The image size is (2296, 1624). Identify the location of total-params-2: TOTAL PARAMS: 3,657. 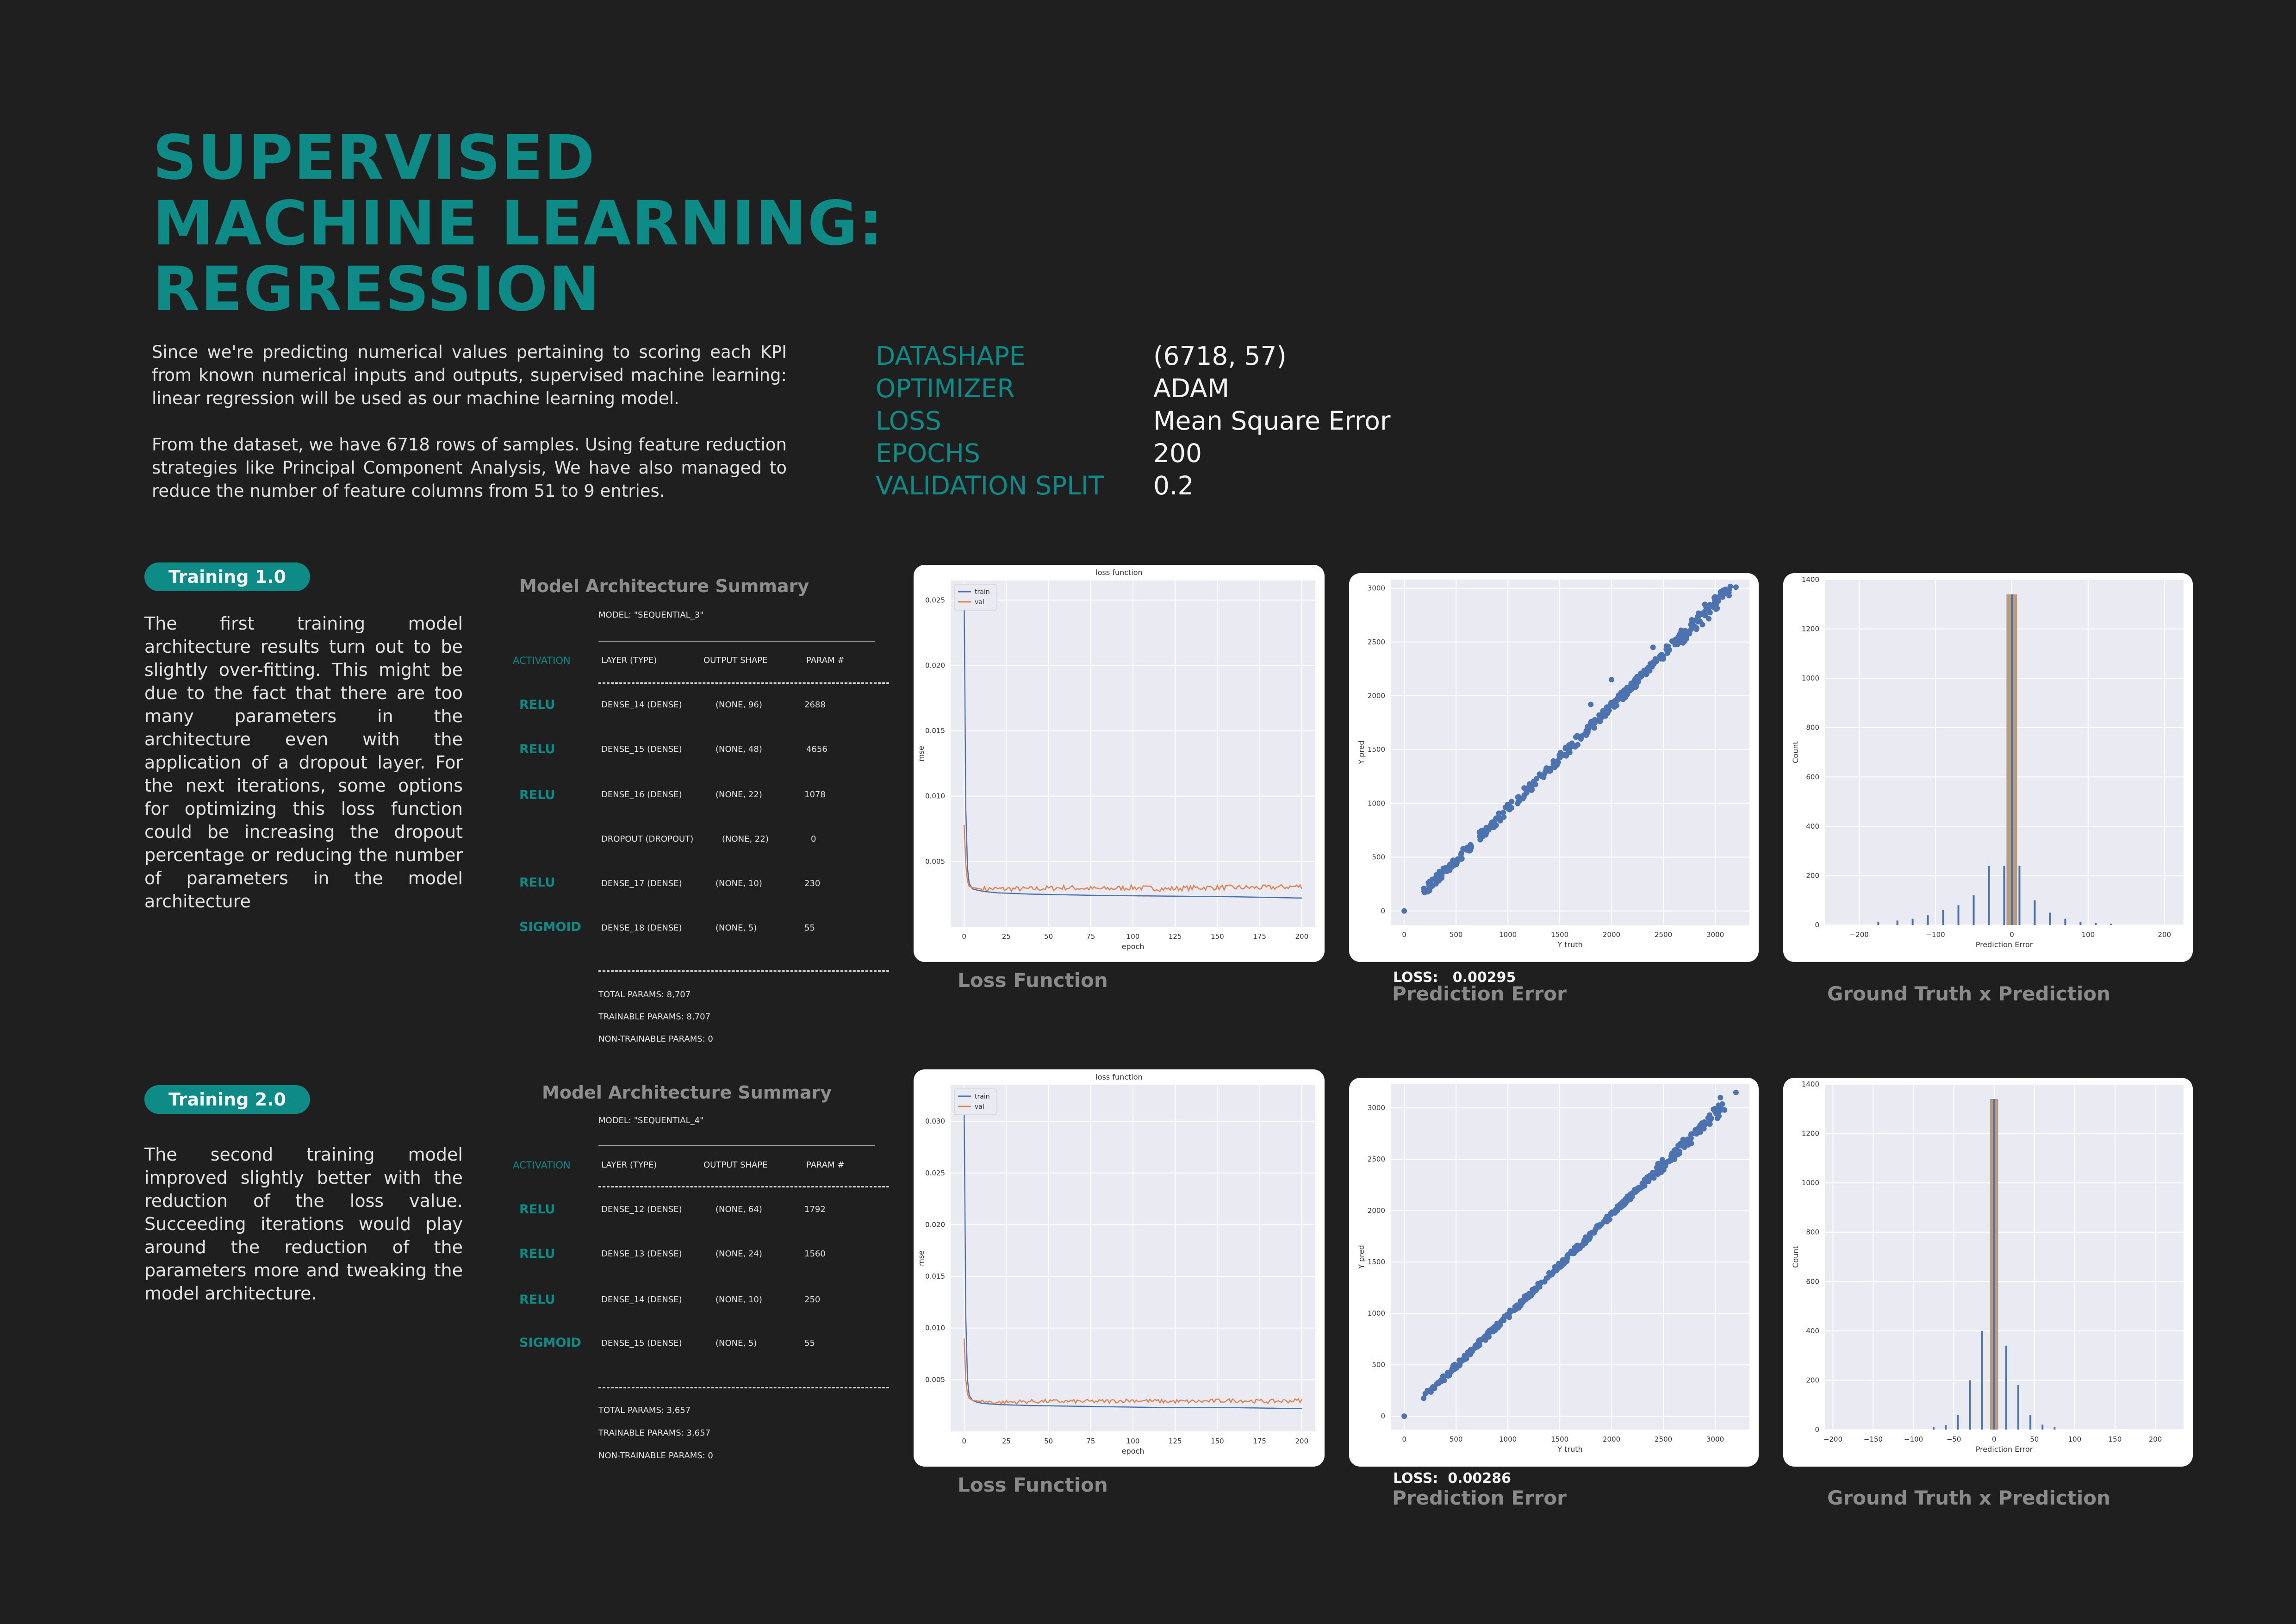
(644, 1410).